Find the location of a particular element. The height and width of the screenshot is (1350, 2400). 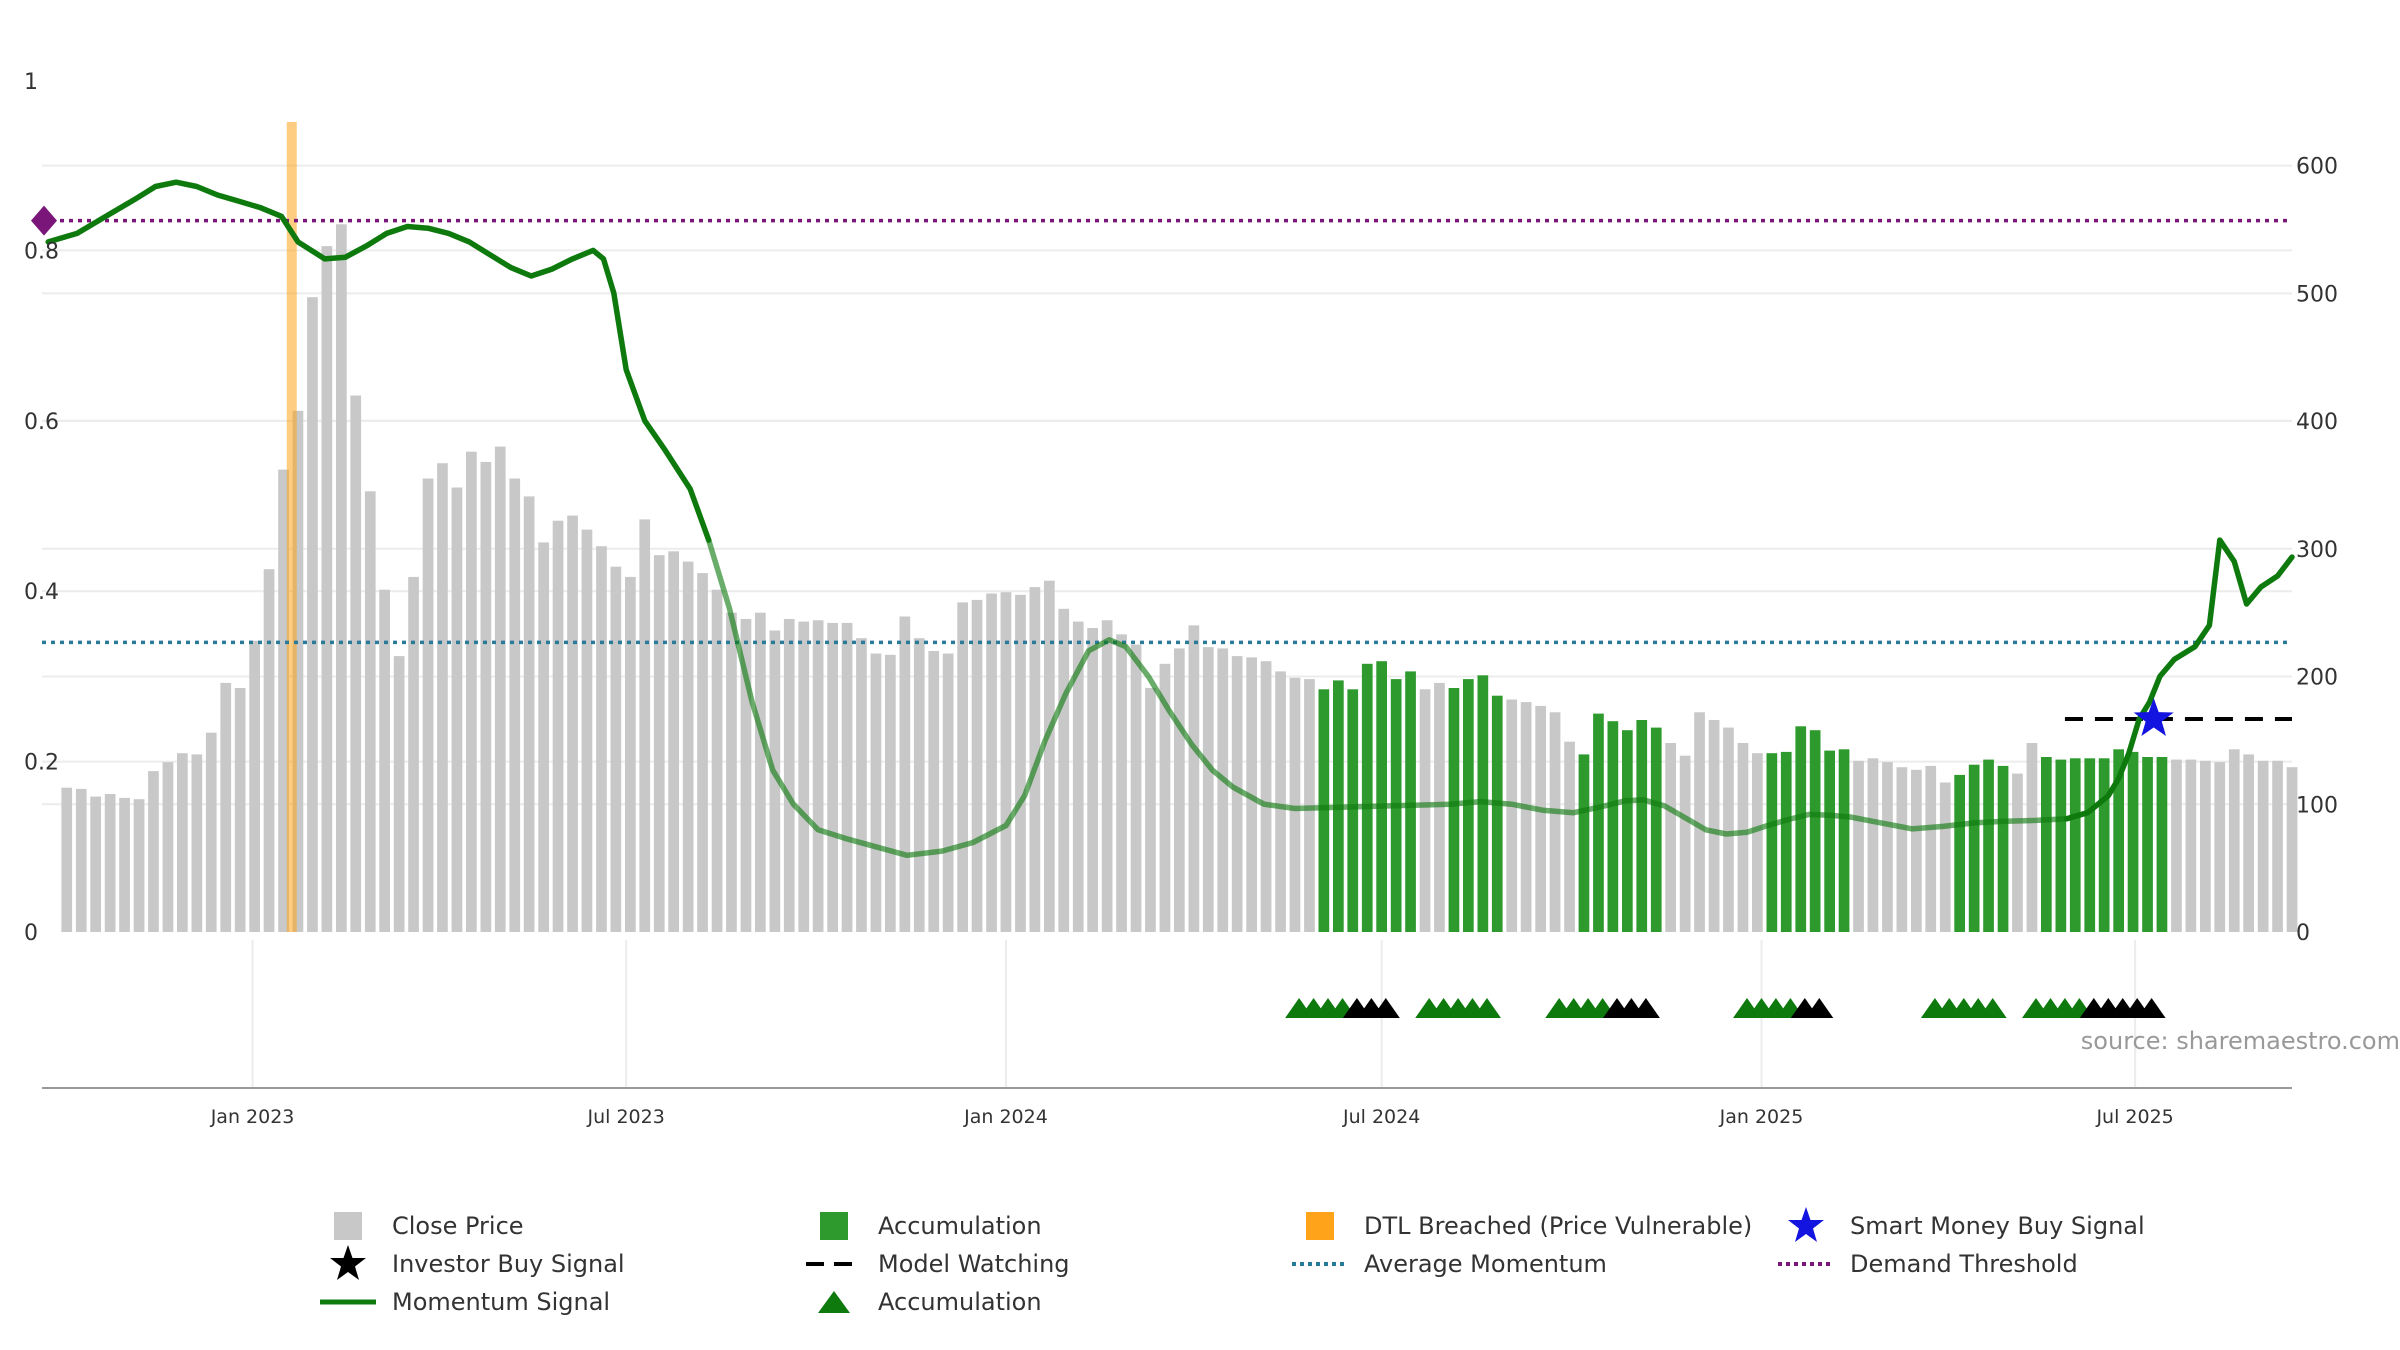

dot-purple-icon is located at coordinates (1806, 1264).